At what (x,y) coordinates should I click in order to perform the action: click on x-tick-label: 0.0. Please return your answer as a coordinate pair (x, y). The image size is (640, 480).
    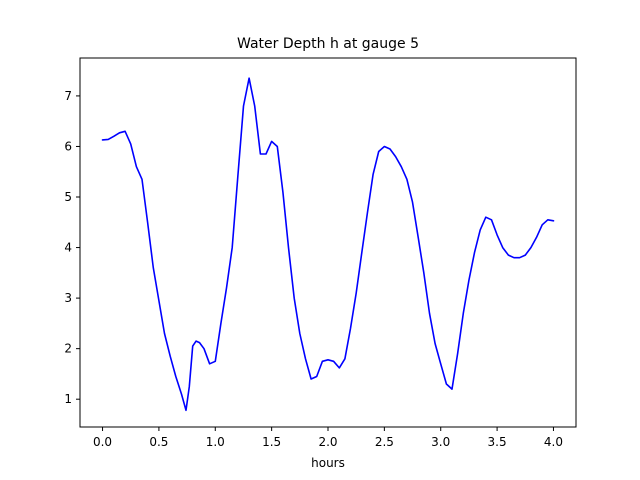
    Looking at the image, I should click on (102, 442).